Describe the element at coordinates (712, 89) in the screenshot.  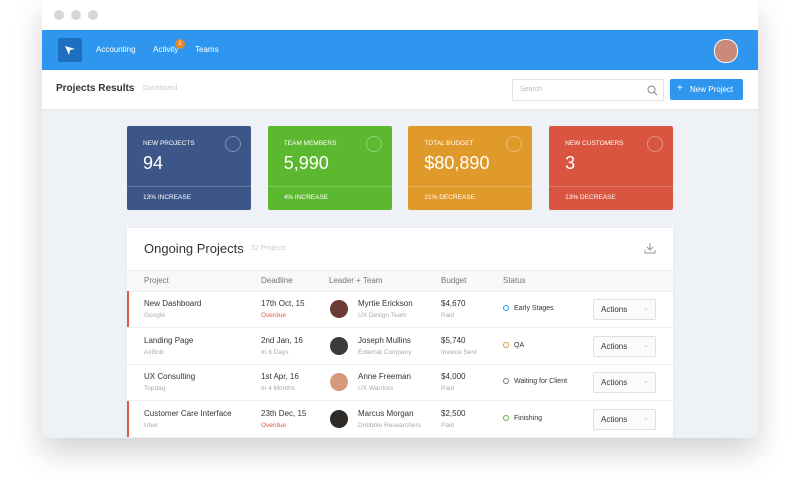
I see `button-label: New Project` at that location.